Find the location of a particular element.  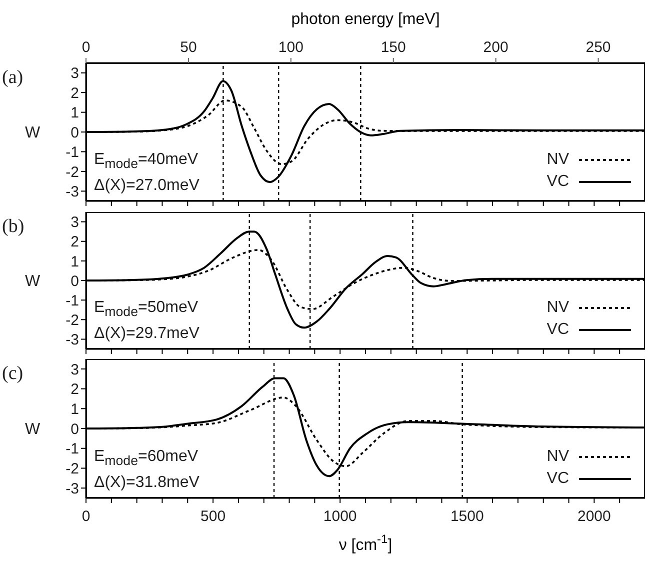

x-tick-label: 2000 is located at coordinates (594, 516).